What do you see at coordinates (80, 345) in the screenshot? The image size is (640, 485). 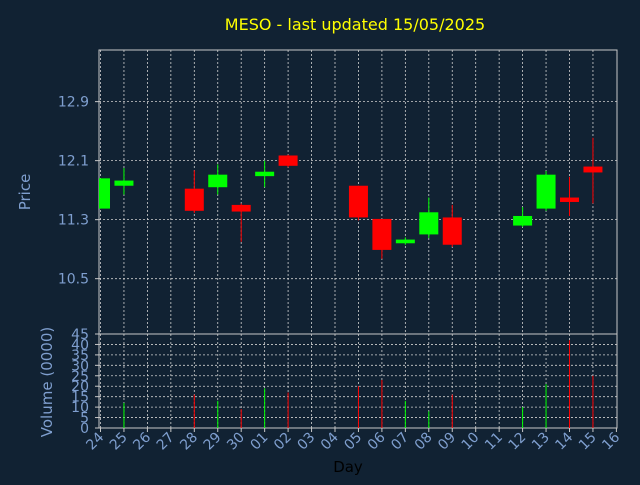 I see `volume-tick-label: 40` at bounding box center [80, 345].